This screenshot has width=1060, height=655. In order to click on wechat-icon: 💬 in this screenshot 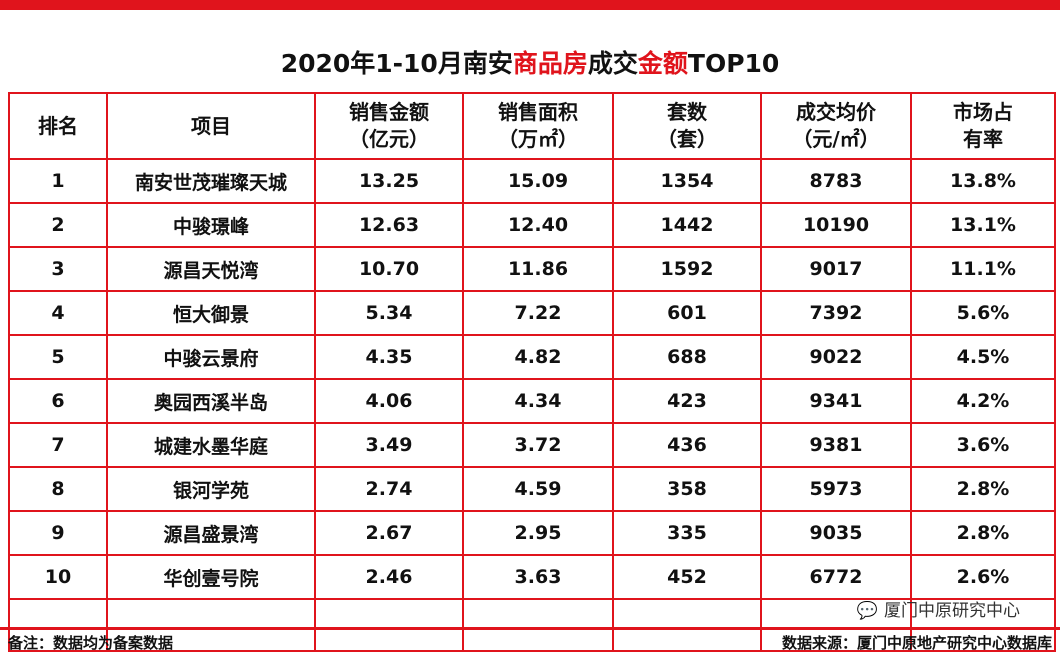, I will do `click(867, 611)`.